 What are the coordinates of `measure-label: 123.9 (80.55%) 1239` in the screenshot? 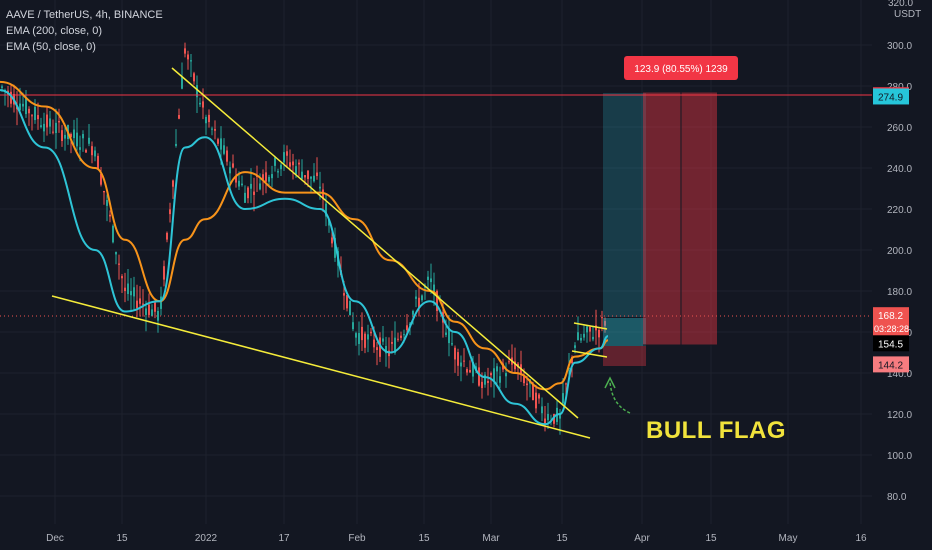 It's located at (681, 68).